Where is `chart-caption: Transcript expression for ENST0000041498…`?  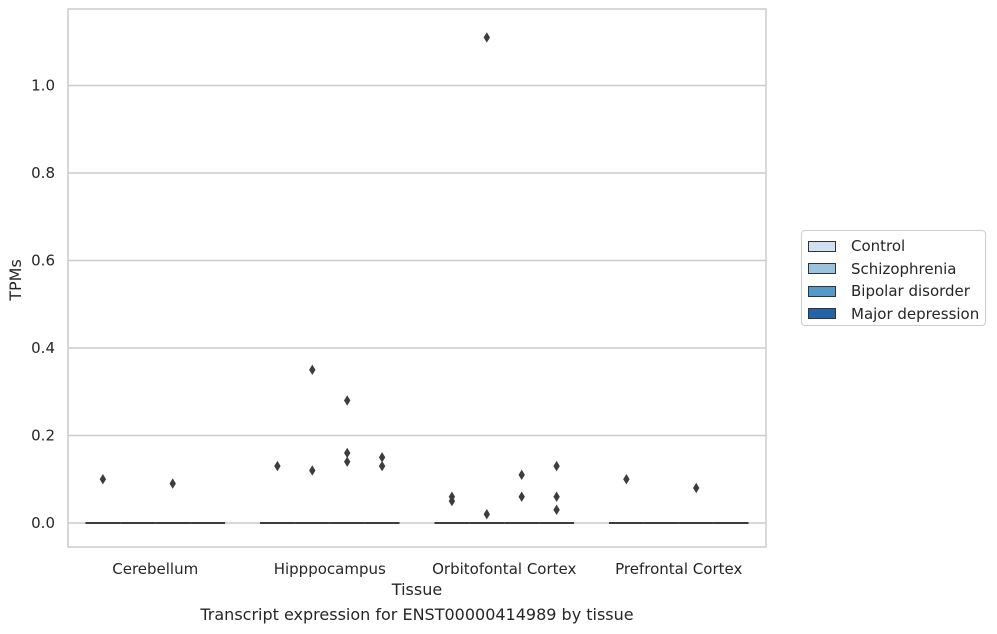
chart-caption: Transcript expression for ENST0000041498… is located at coordinates (417, 614).